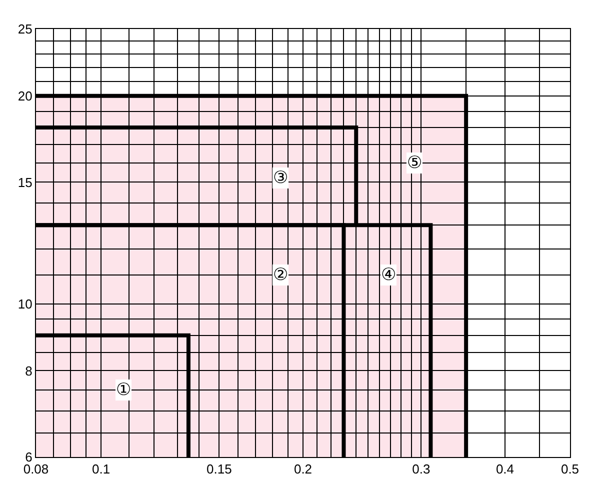 The width and height of the screenshot is (596, 498). Describe the element at coordinates (505, 469) in the screenshot. I see `x-tick-label: 0.4` at that location.